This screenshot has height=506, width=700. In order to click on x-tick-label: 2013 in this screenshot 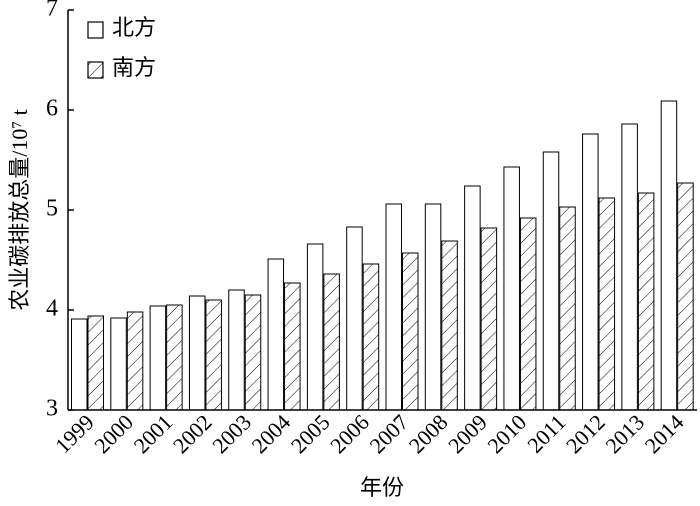, I will do `click(624, 433)`.